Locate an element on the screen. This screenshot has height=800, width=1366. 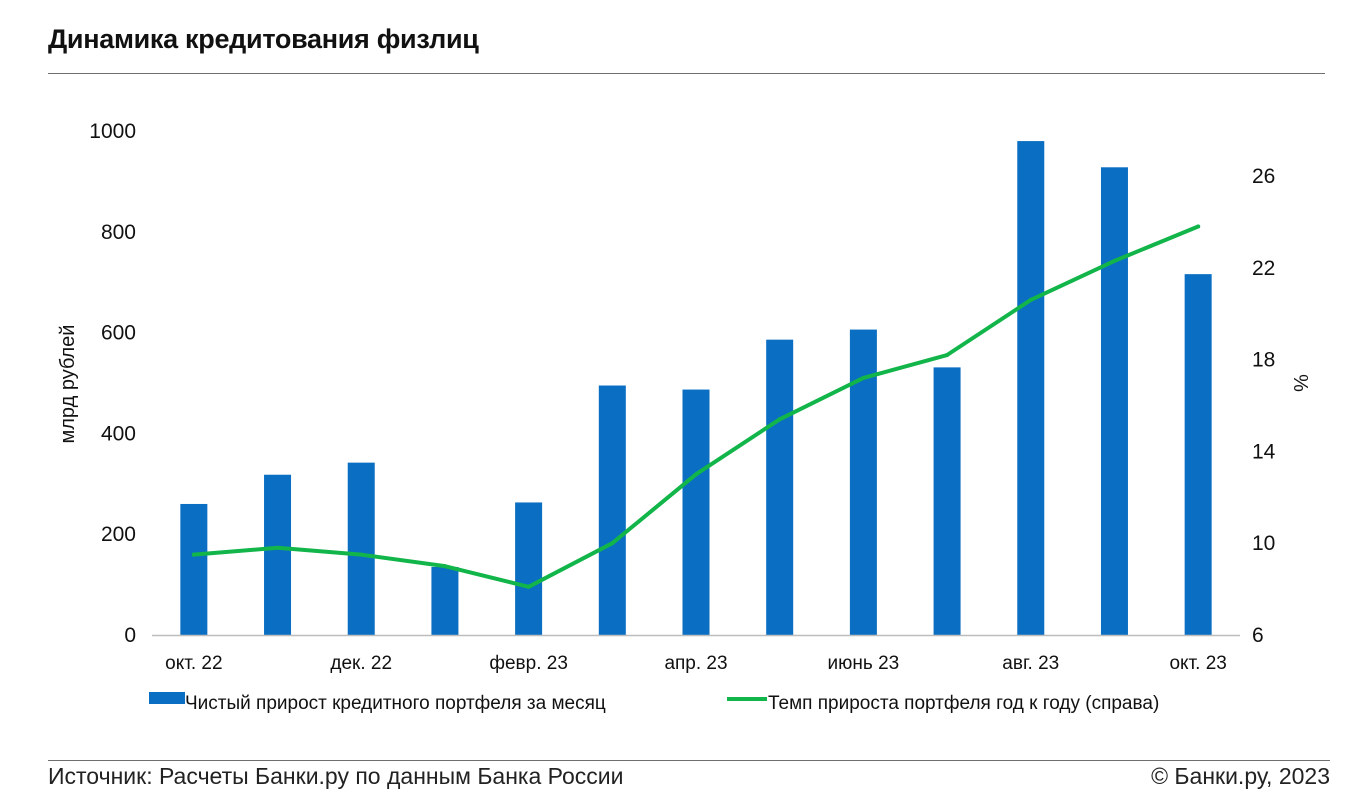
y-right-tick-label: 26 is located at coordinates (1263, 176).